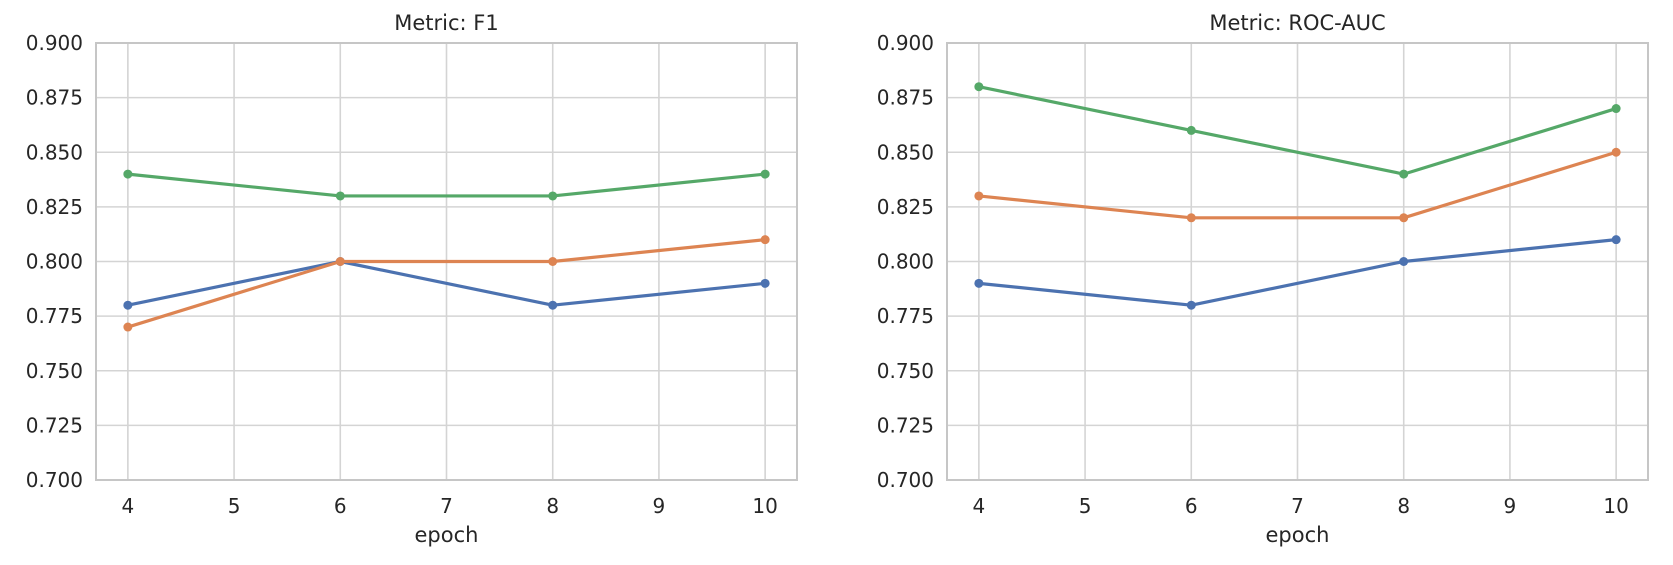 This screenshot has width=1673, height=565. Describe the element at coordinates (446, 23) in the screenshot. I see `chart-title: Metric: F1` at that location.